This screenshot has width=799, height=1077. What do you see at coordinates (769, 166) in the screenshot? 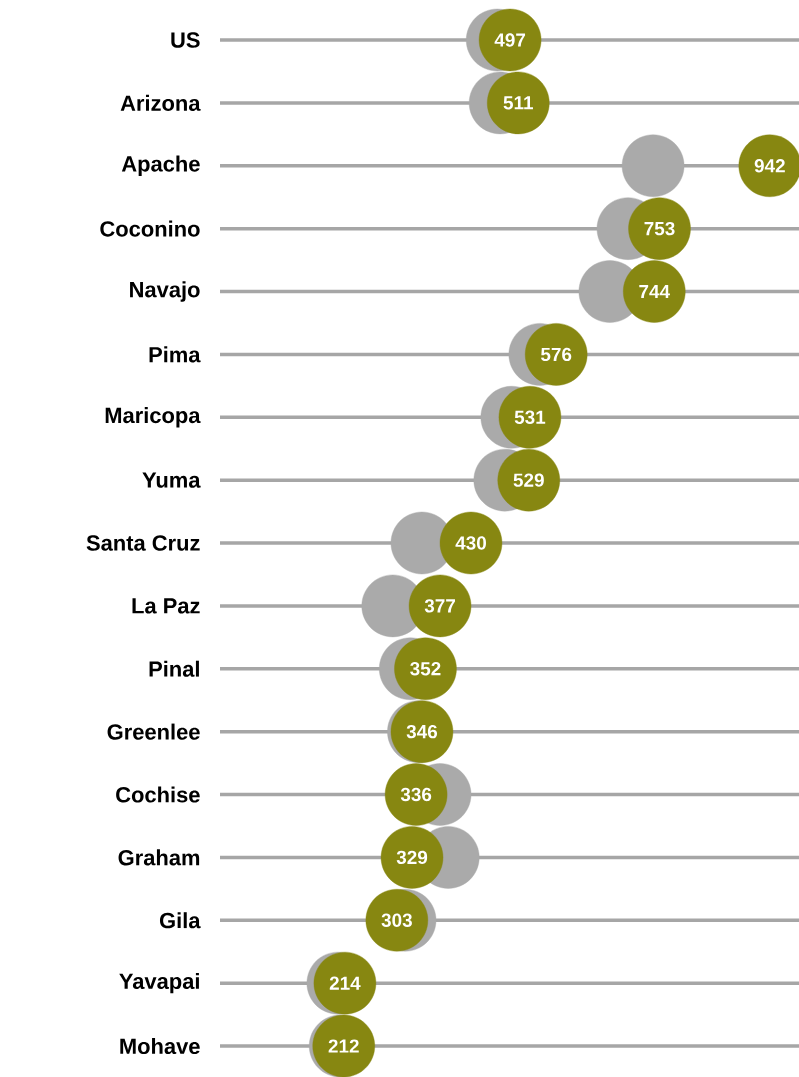
I see `data-label: 942` at bounding box center [769, 166].